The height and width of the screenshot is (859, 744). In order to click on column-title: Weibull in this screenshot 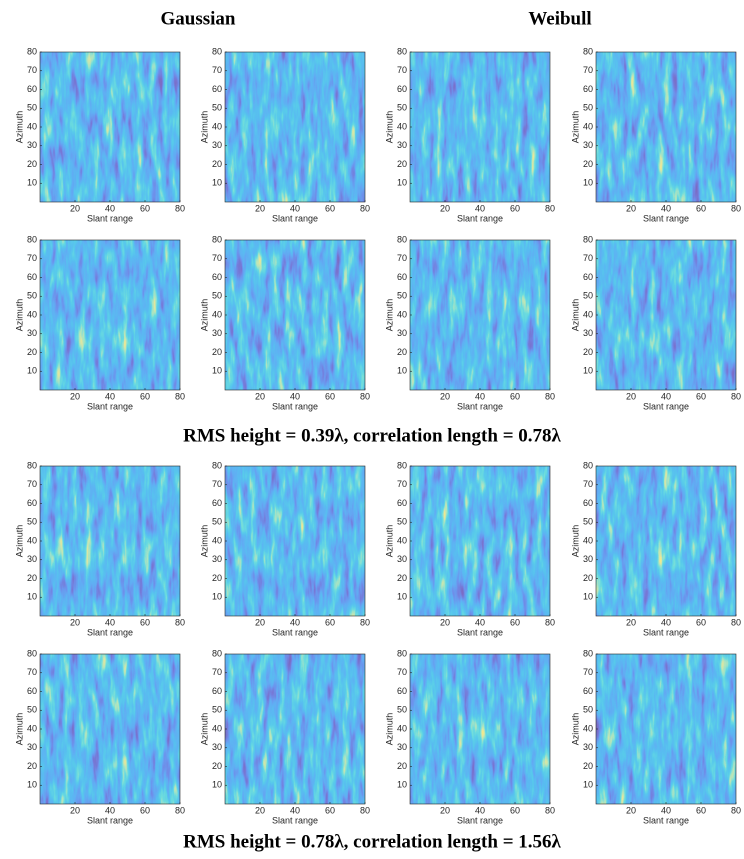, I will do `click(559, 18)`.